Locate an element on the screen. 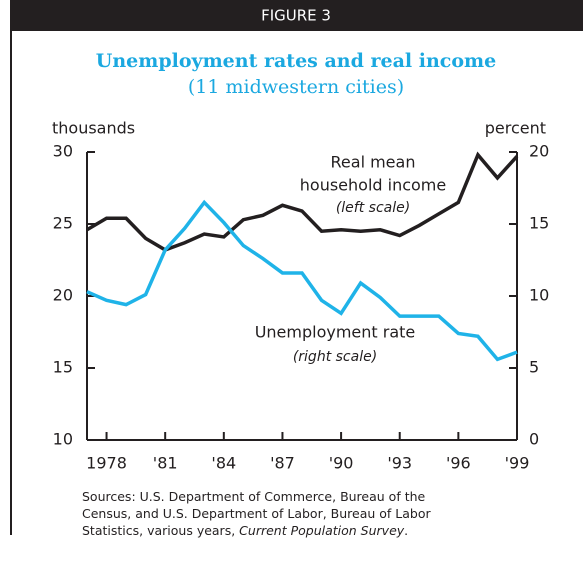 The image size is (583, 569). line-series is located at coordinates (302, 201).